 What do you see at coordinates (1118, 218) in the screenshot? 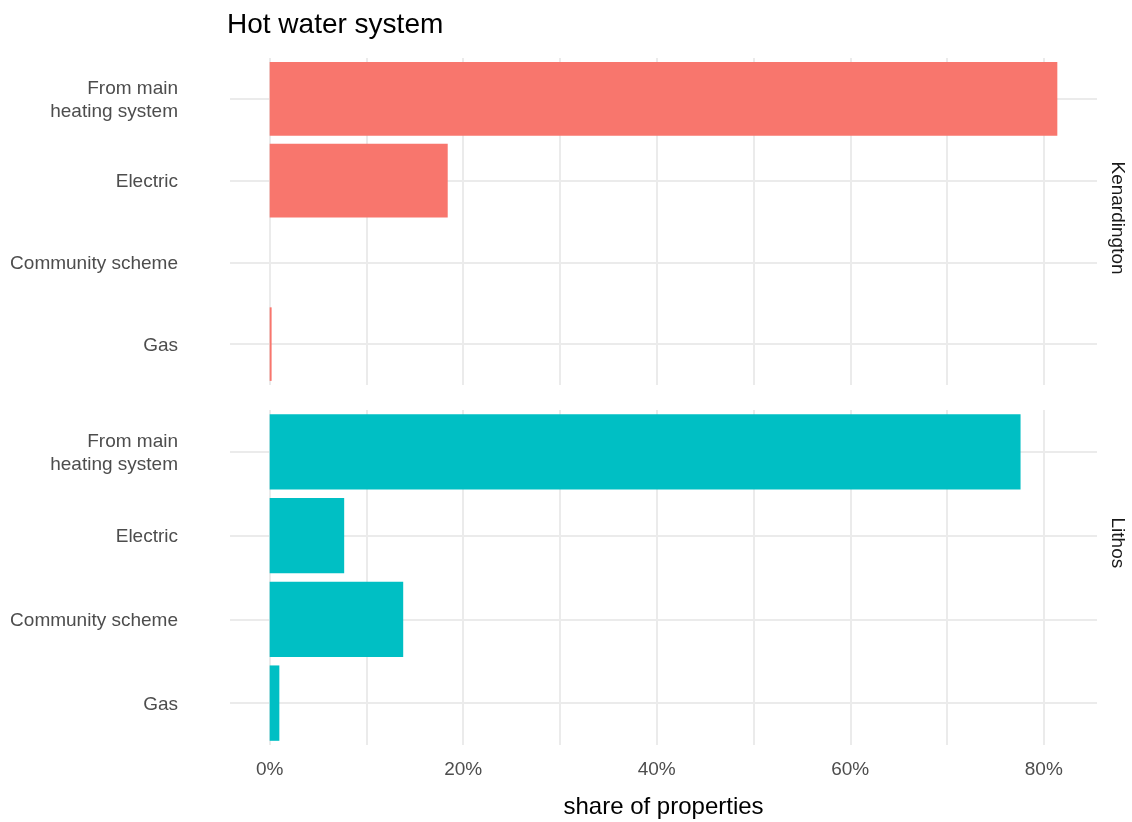
I see `text: Kenardington` at bounding box center [1118, 218].